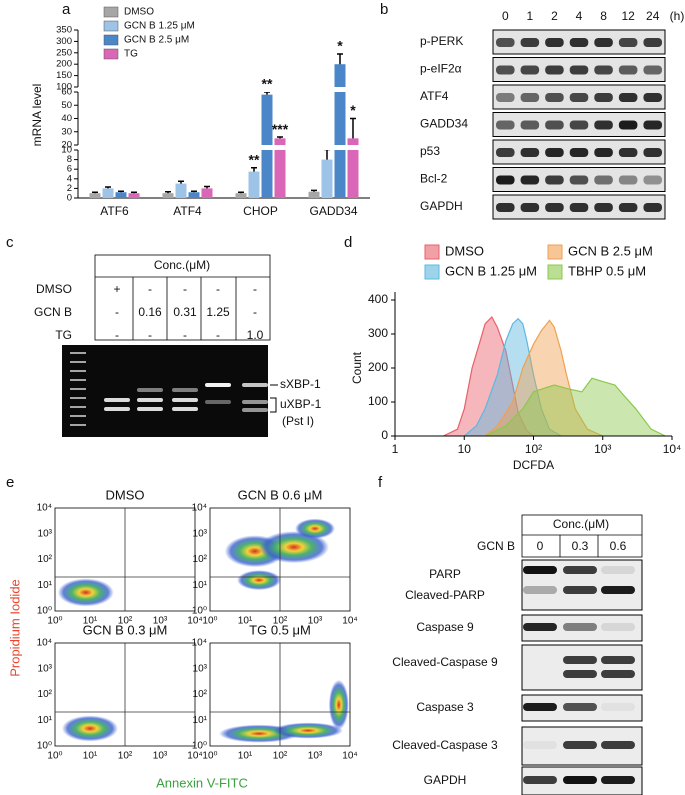 Image resolution: width=685 pixels, height=795 pixels. What do you see at coordinates (384, 435) in the screenshot?
I see `y-tick-label: 0` at bounding box center [384, 435].